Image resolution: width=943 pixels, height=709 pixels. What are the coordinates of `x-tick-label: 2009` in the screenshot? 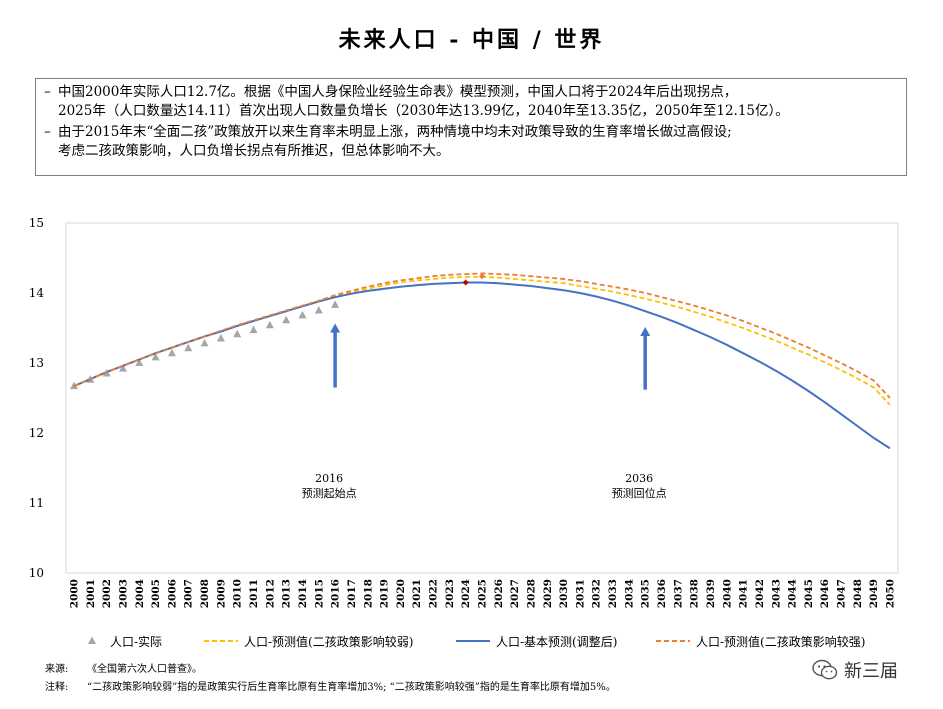 It's located at (221, 593).